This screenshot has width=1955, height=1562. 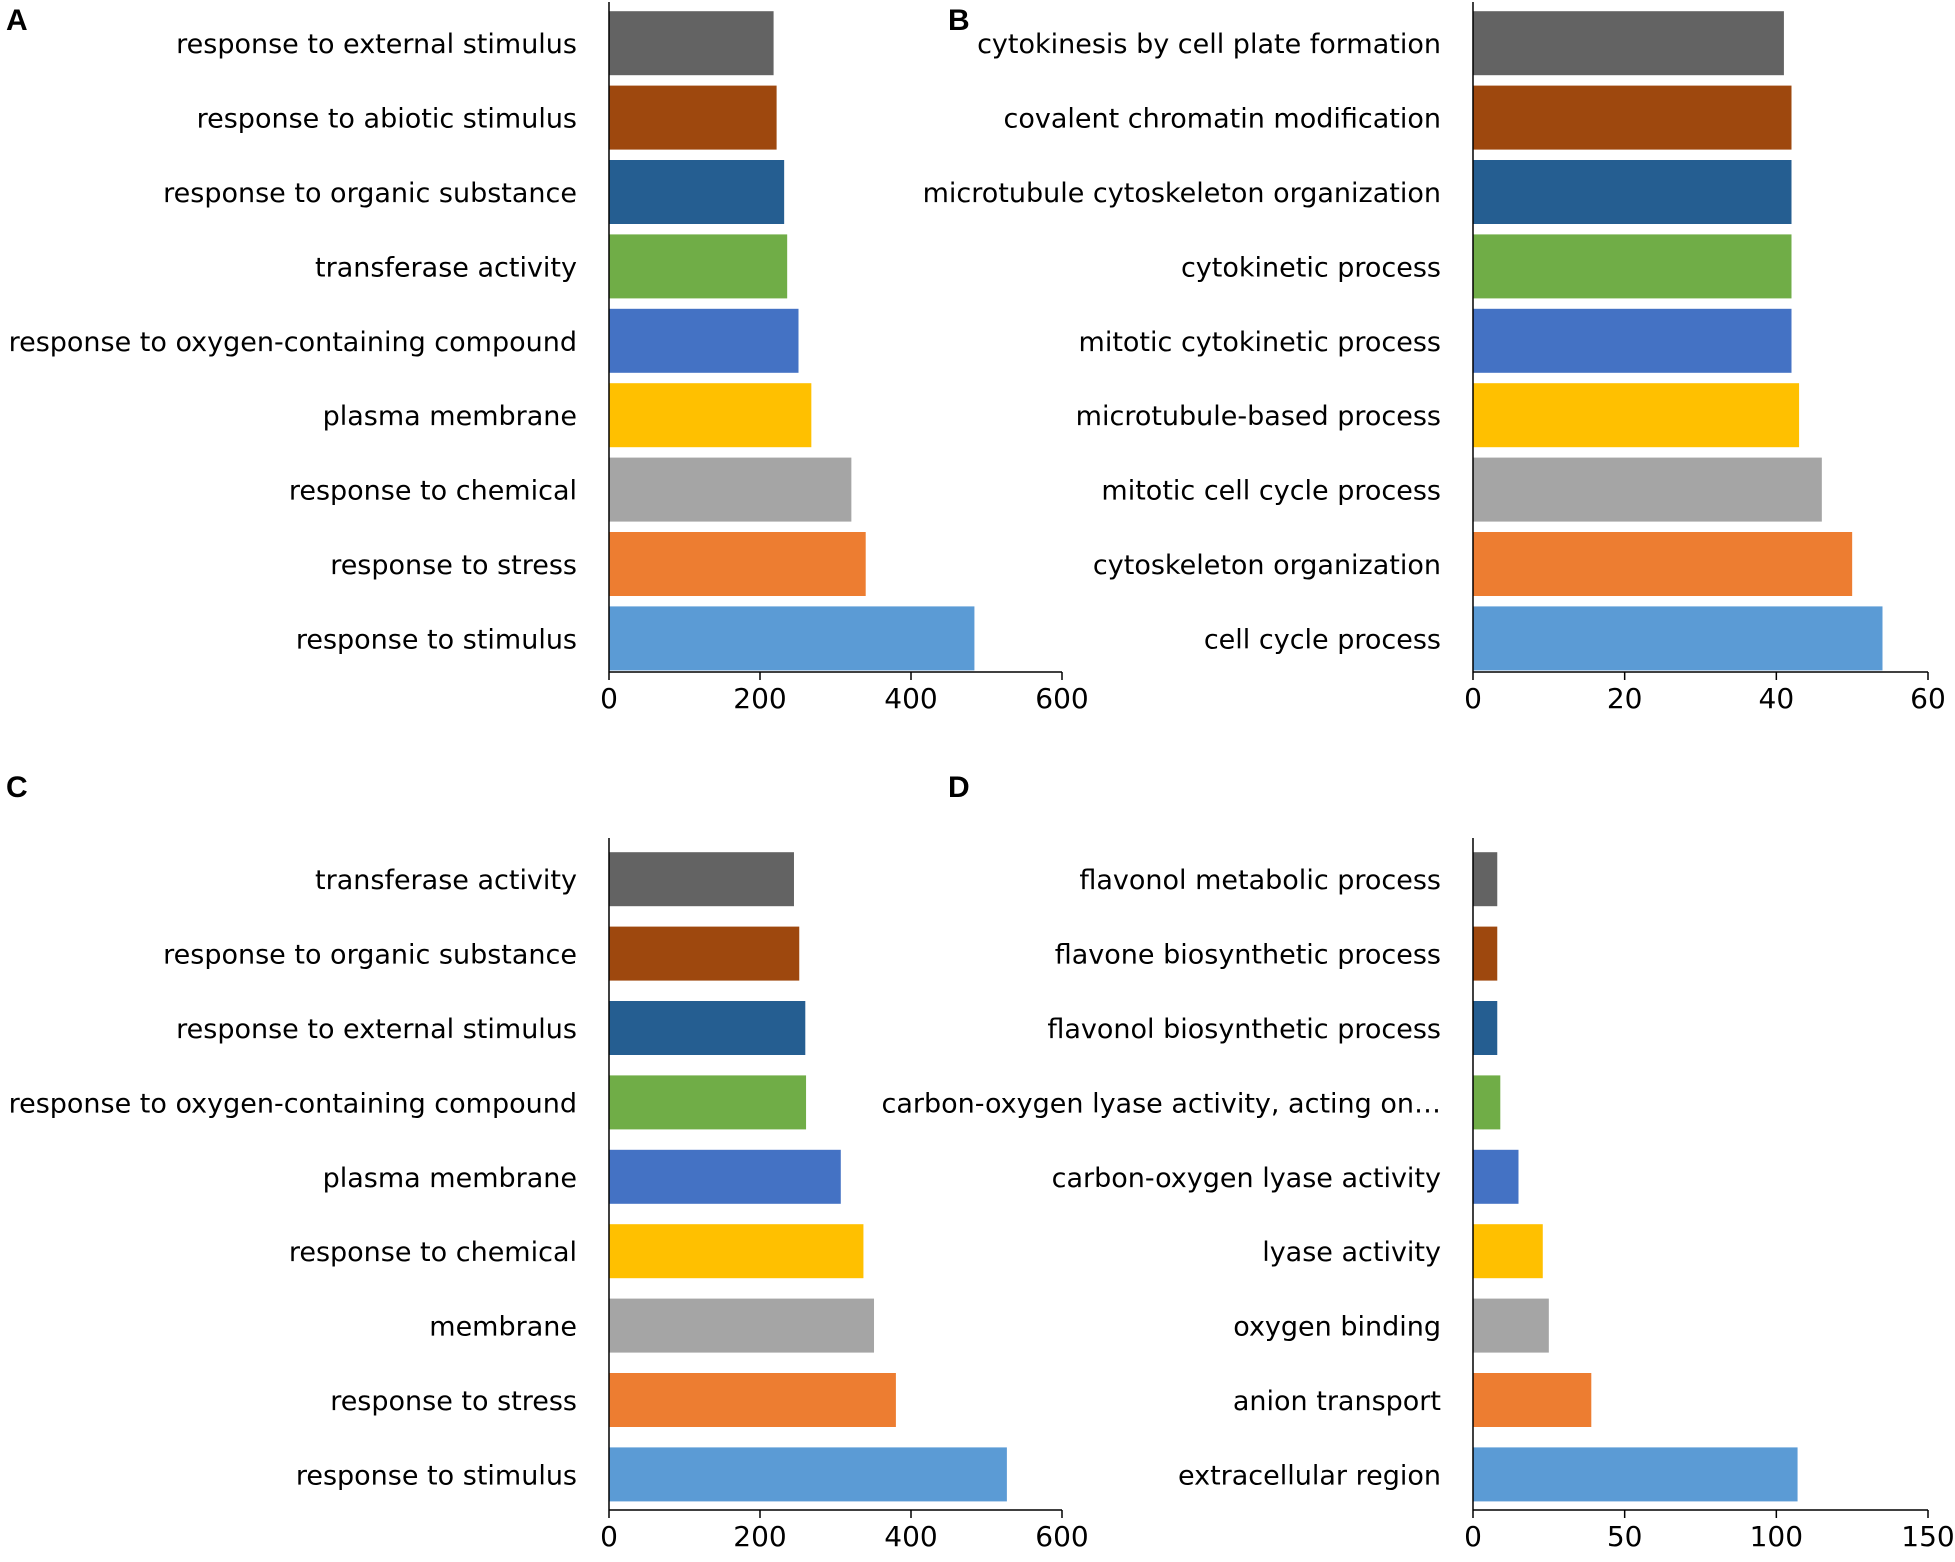 I want to click on category-label: mitotic cell cycle process, so click(x=1271, y=491).